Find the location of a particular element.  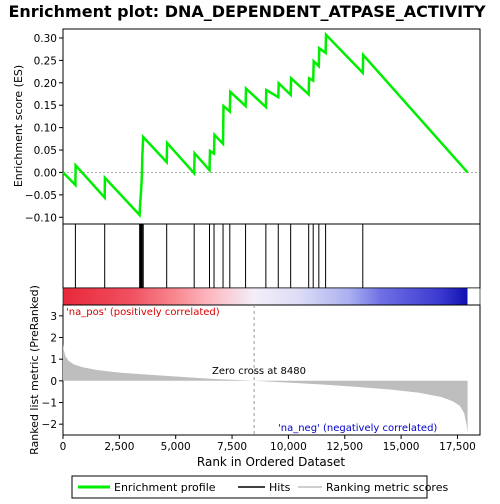

hits-panel-frame is located at coordinates (271, 256).